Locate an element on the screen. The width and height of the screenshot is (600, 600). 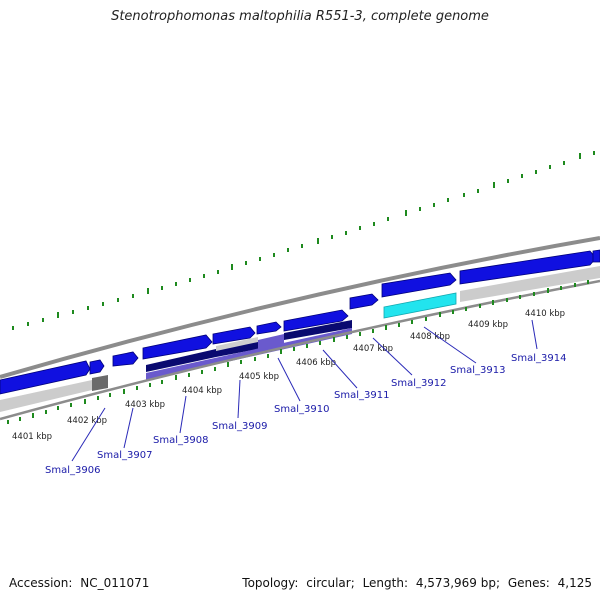
gene-bar-darkgrey is located at coordinates (100, 383).